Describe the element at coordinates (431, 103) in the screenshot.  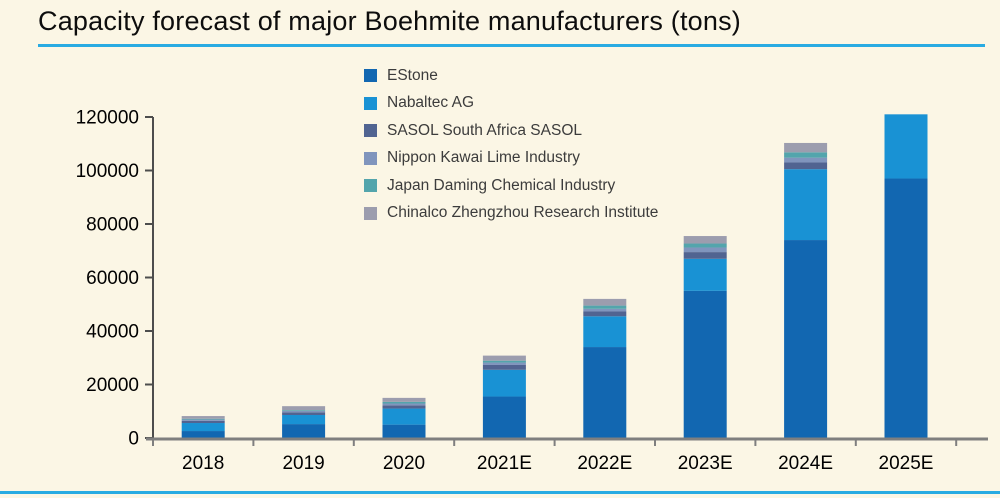
I see `legend-label: Nabaltec AG` at that location.